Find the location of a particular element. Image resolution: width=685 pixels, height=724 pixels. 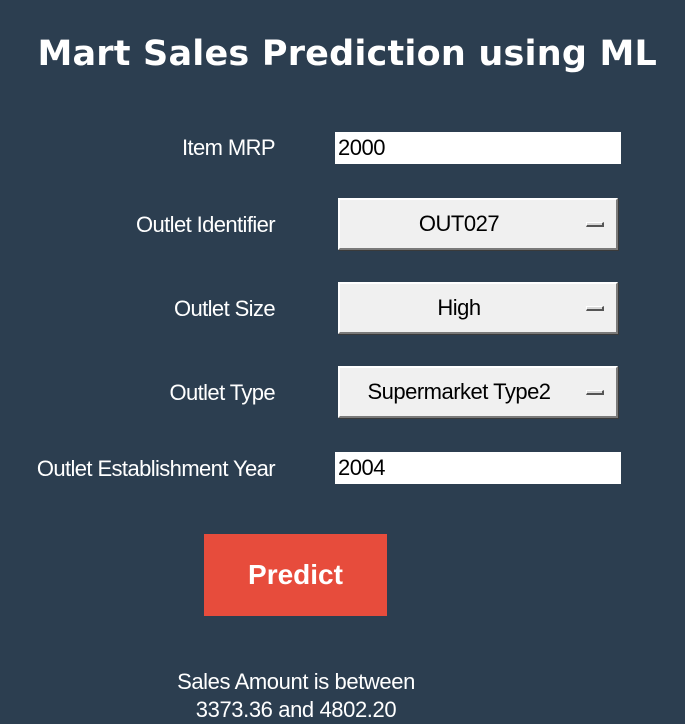

item-mrp-input is located at coordinates (478, 148).